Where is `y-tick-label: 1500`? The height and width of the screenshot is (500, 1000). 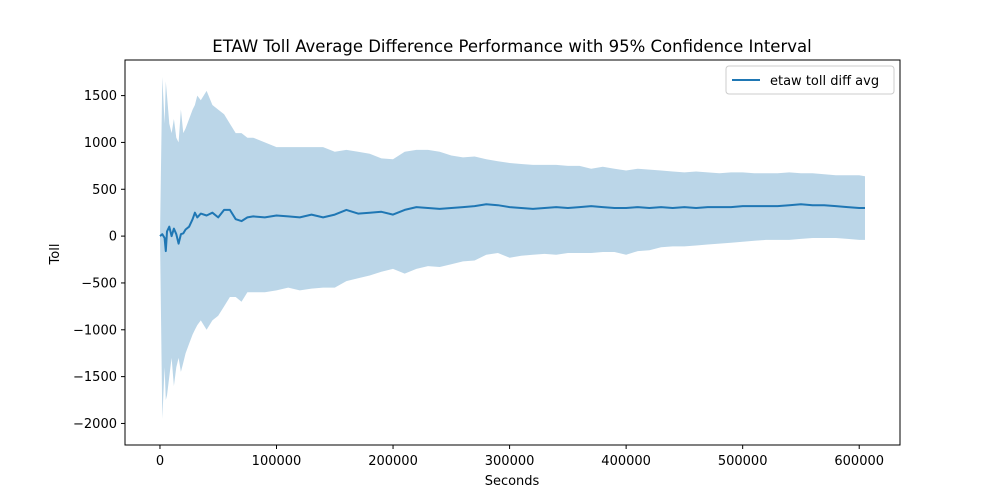 y-tick-label: 1500 is located at coordinates (100, 96).